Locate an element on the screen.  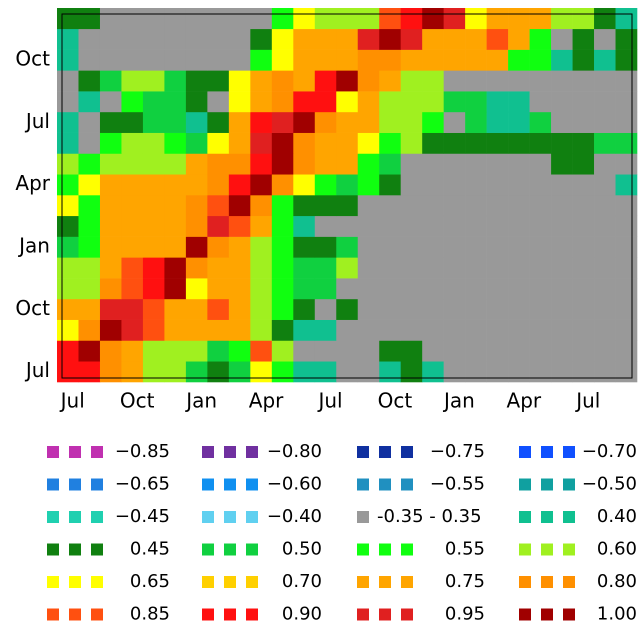
x-tick-label: Oct is located at coordinates (137, 401).